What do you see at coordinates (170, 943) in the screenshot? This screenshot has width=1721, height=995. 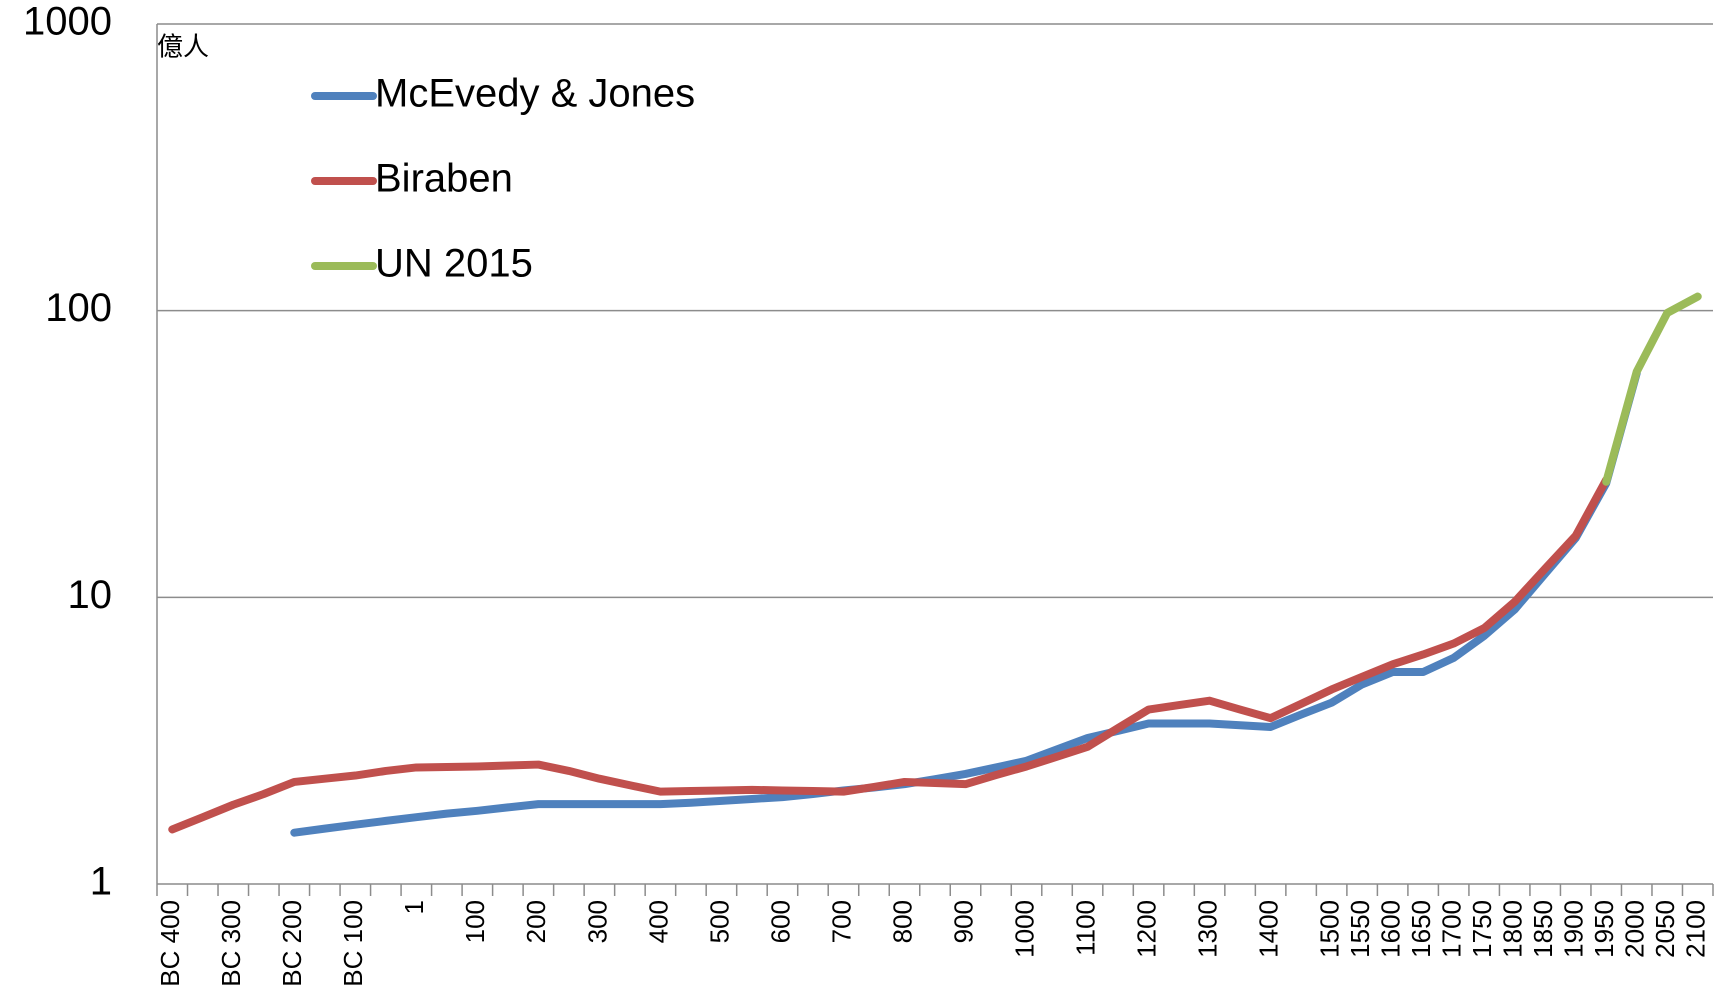 I see `x-tick-label: BC 400` at bounding box center [170, 943].